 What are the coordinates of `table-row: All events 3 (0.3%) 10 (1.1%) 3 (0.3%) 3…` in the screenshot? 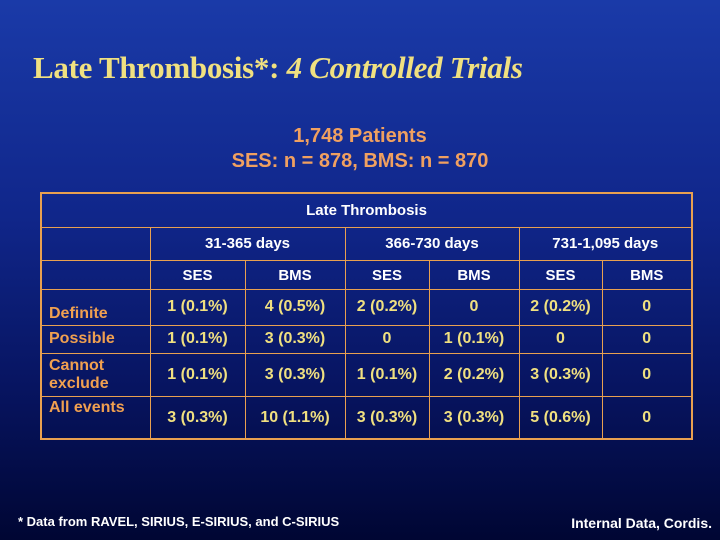 It's located at (366, 418).